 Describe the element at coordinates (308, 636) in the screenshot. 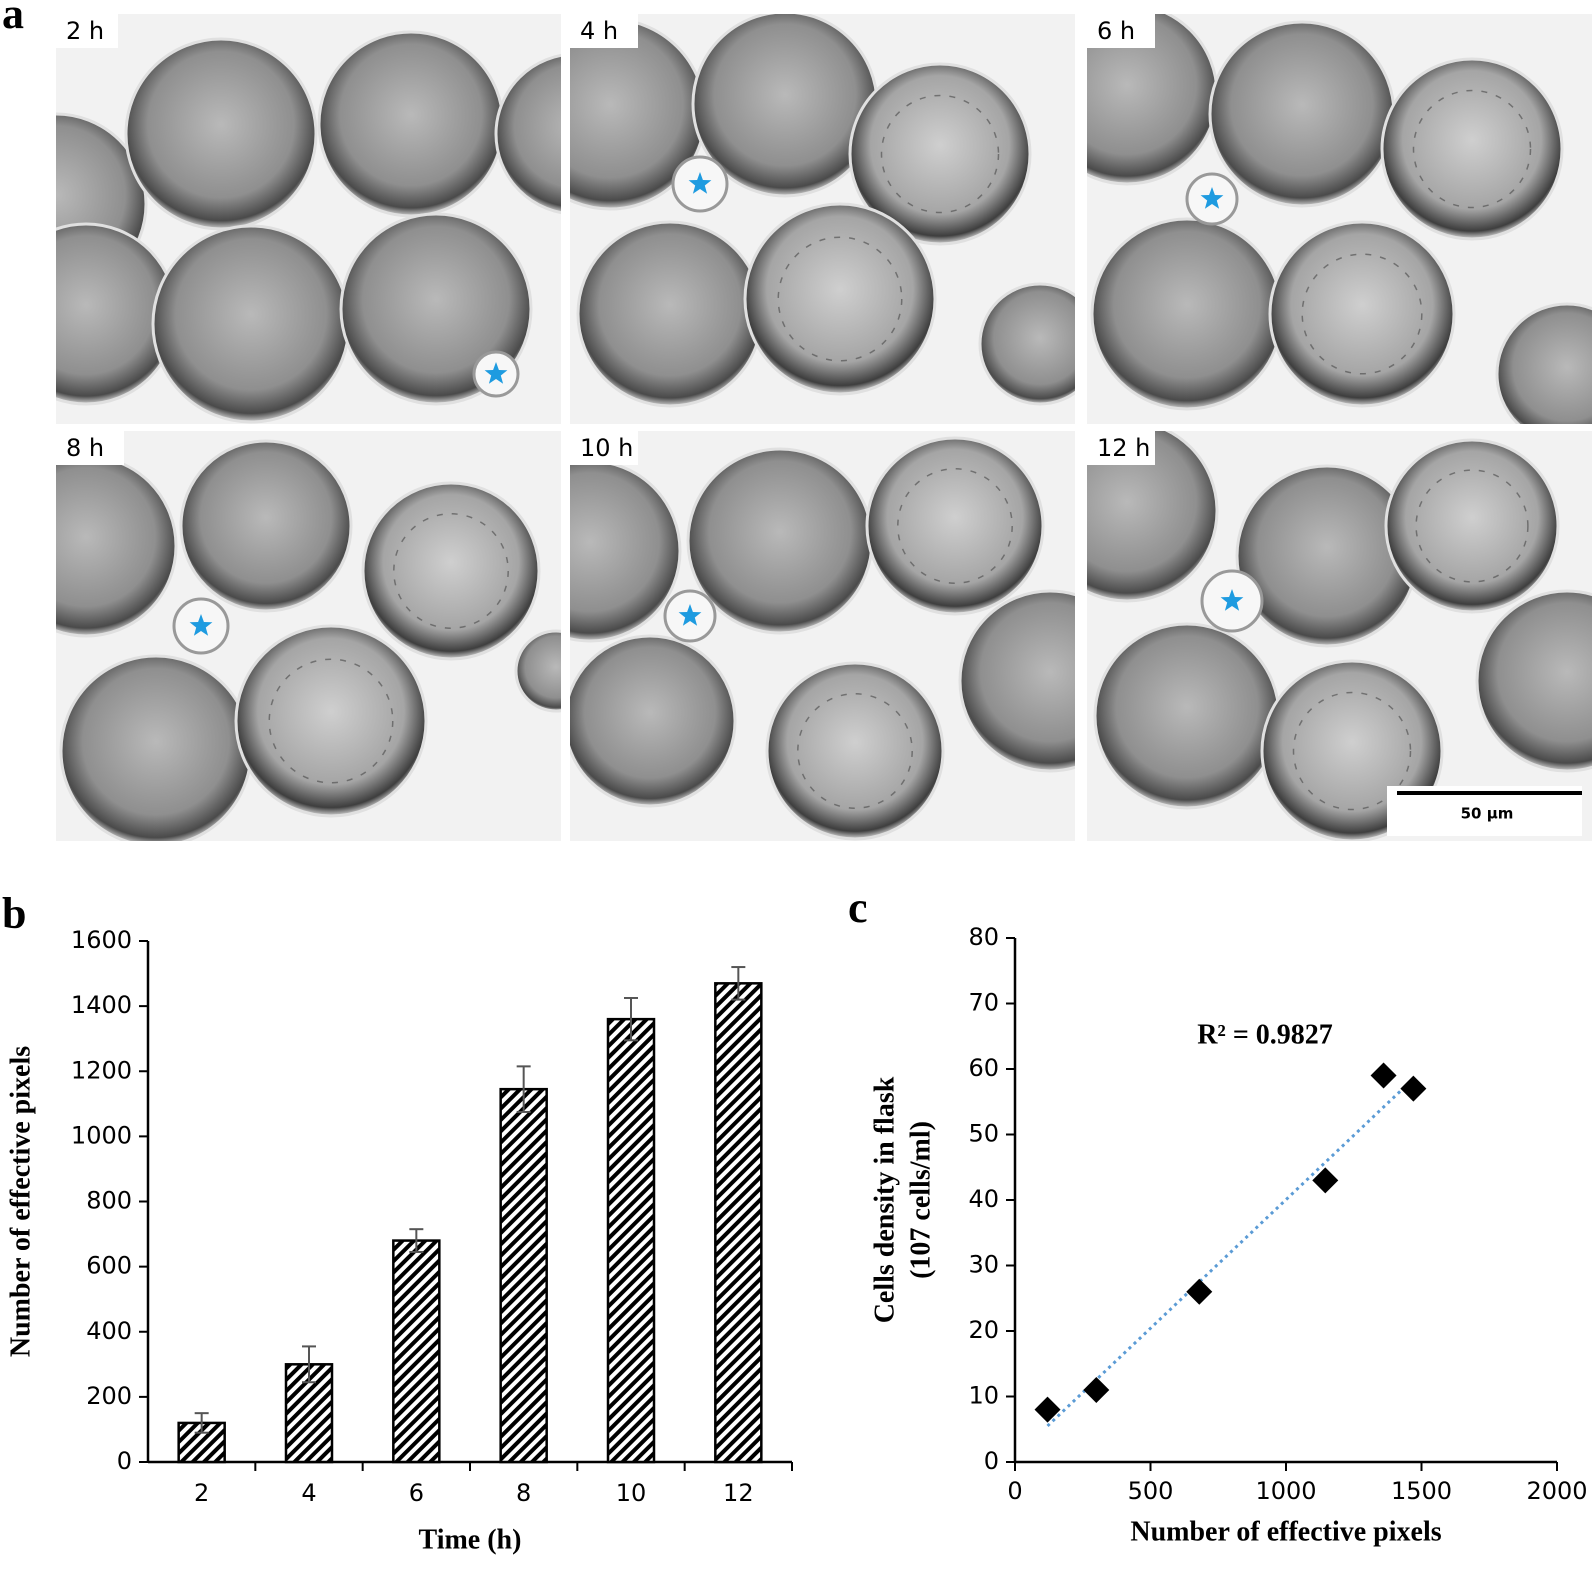

I see `micrograph: 8 h` at that location.